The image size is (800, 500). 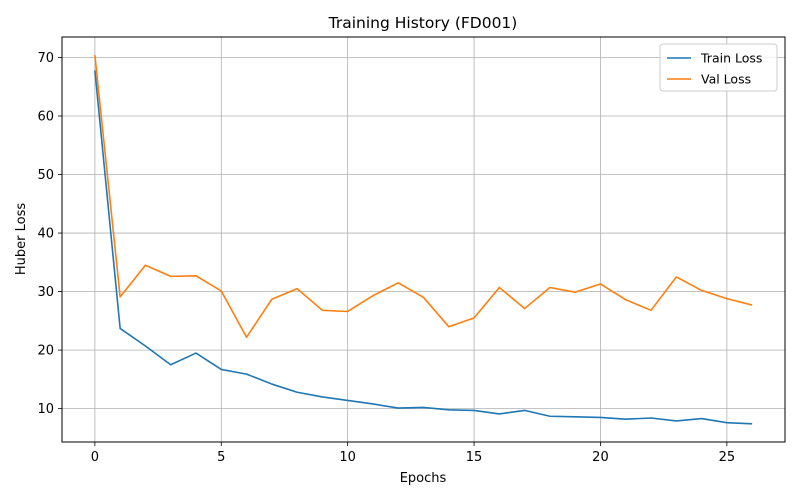 I want to click on legend-label-val-loss: Val Loss, so click(x=726, y=79).